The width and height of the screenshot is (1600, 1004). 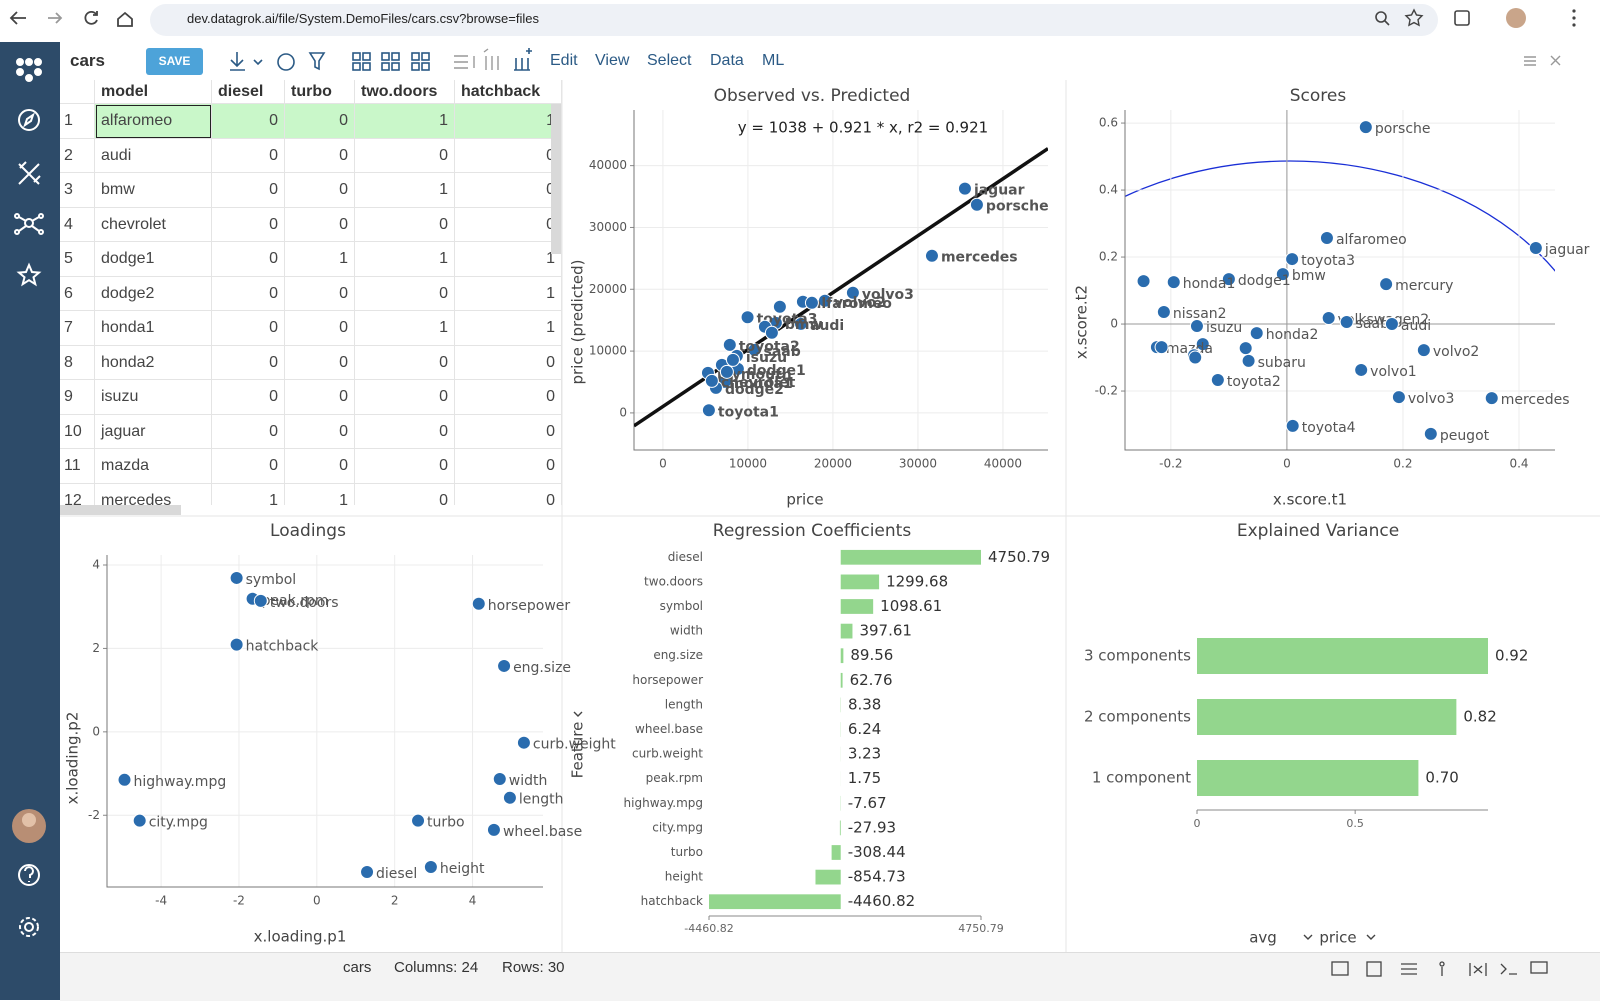 What do you see at coordinates (877, 852) in the screenshot?
I see `value-label: -308.44` at bounding box center [877, 852].